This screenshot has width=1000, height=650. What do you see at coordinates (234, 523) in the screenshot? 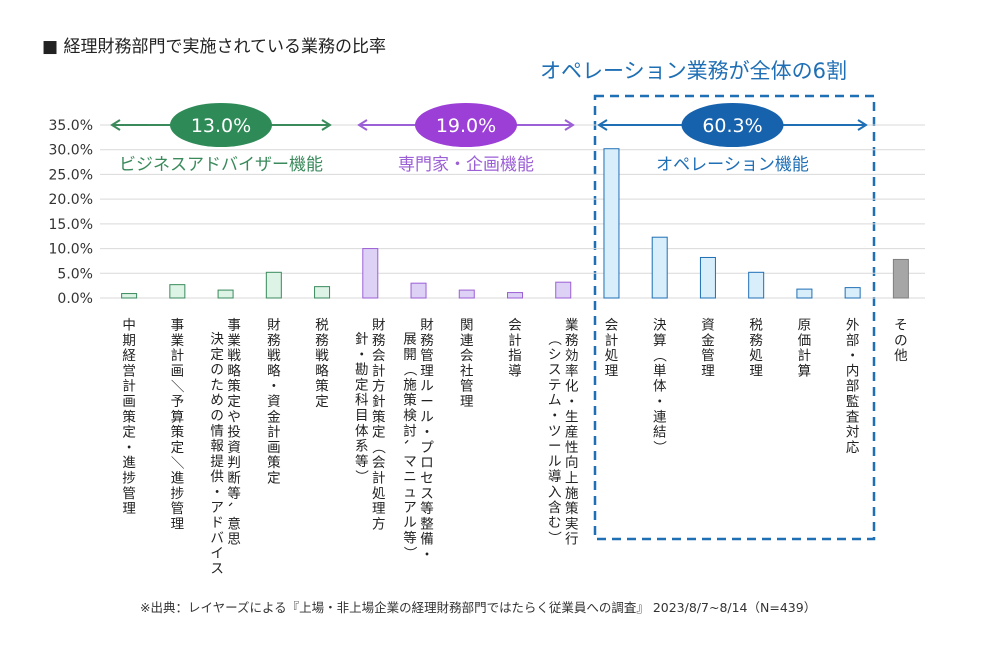
I see `x-tick-char: 意` at bounding box center [234, 523].